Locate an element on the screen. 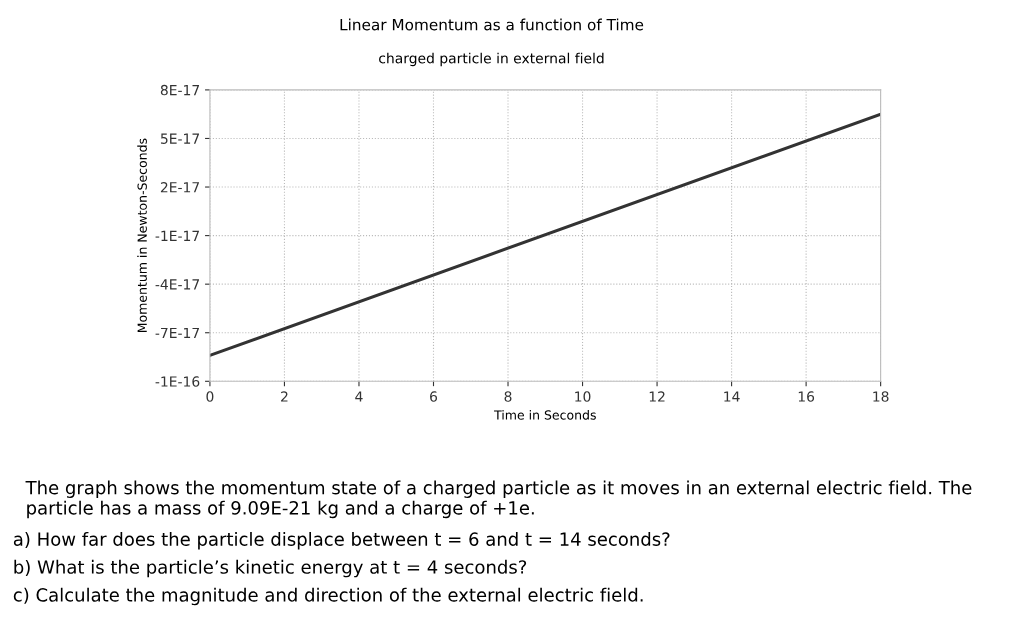  y-tick-label: -4E-17 is located at coordinates (177, 284).